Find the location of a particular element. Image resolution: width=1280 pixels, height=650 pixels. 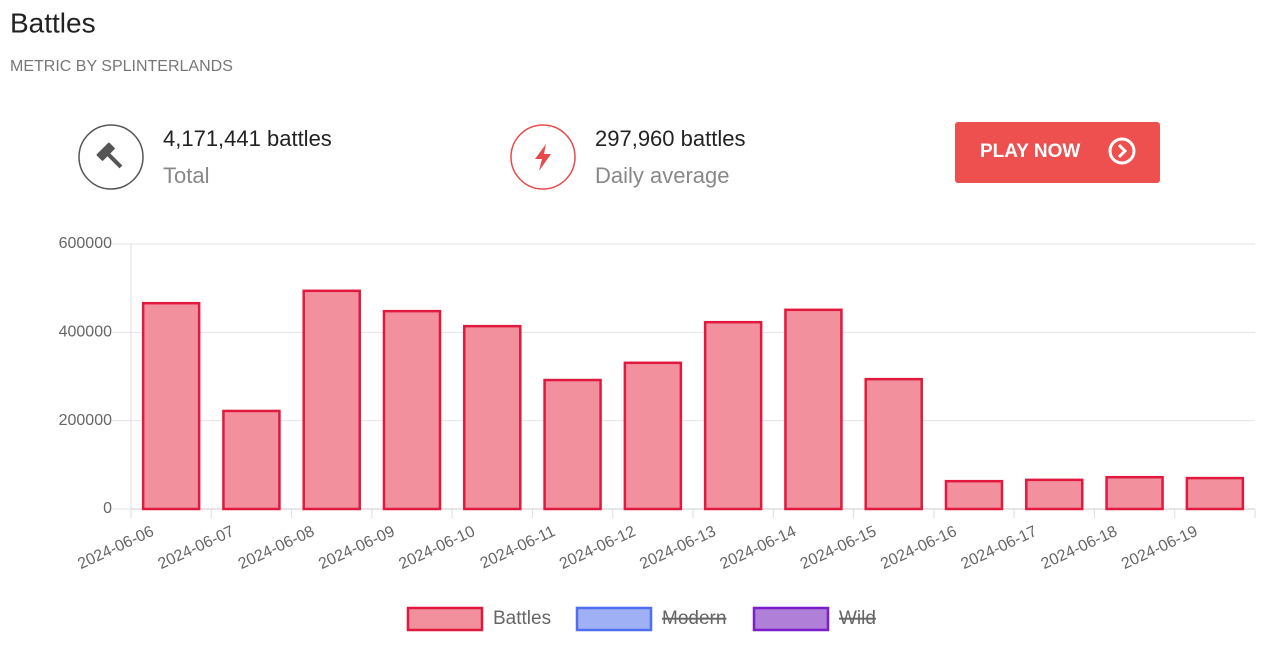

chevron is located at coordinates (1122, 151).